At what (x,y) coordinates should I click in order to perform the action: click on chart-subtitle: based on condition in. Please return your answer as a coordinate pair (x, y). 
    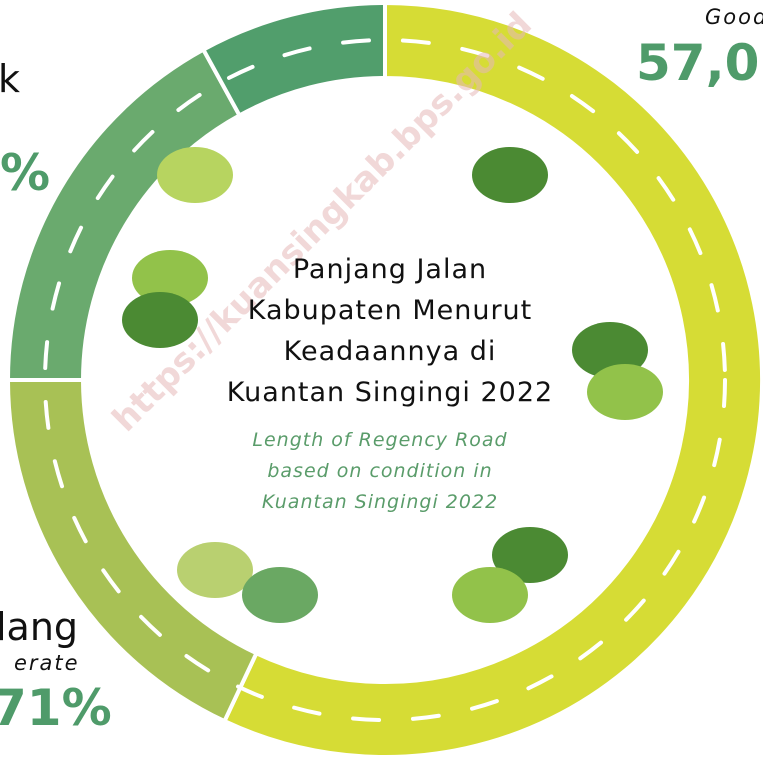
    Looking at the image, I should click on (379, 471).